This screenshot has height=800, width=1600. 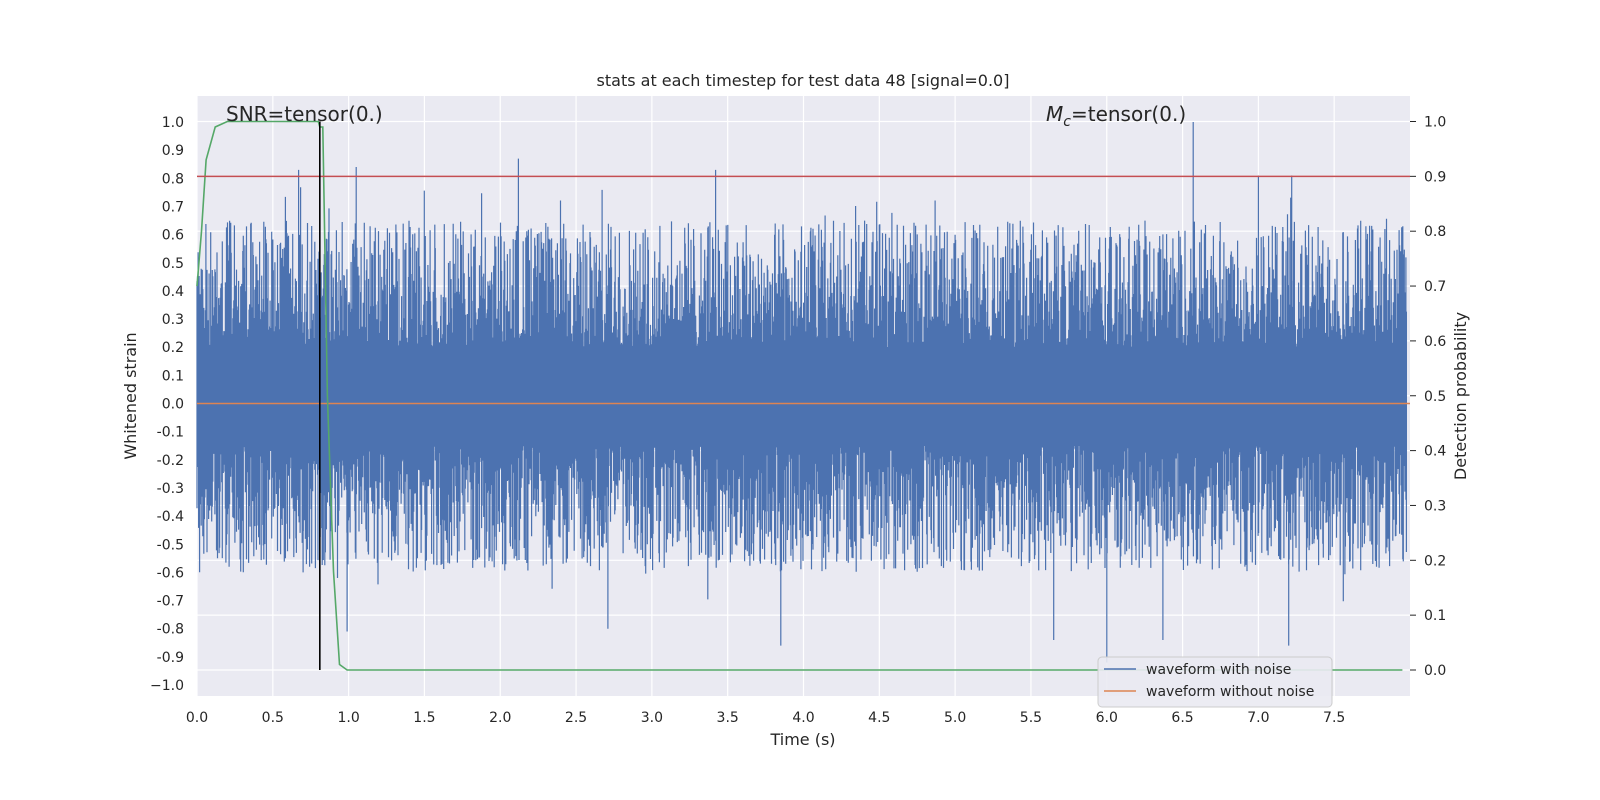 What do you see at coordinates (273, 718) in the screenshot?
I see `x-tick-label: 0.5` at bounding box center [273, 718].